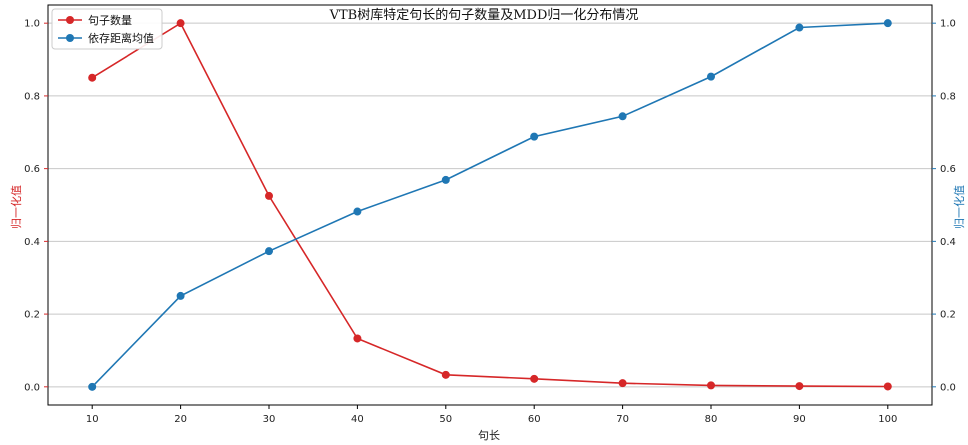 The height and width of the screenshot is (445, 968). I want to click on y-tick-label-right: 1.0, so click(948, 24).